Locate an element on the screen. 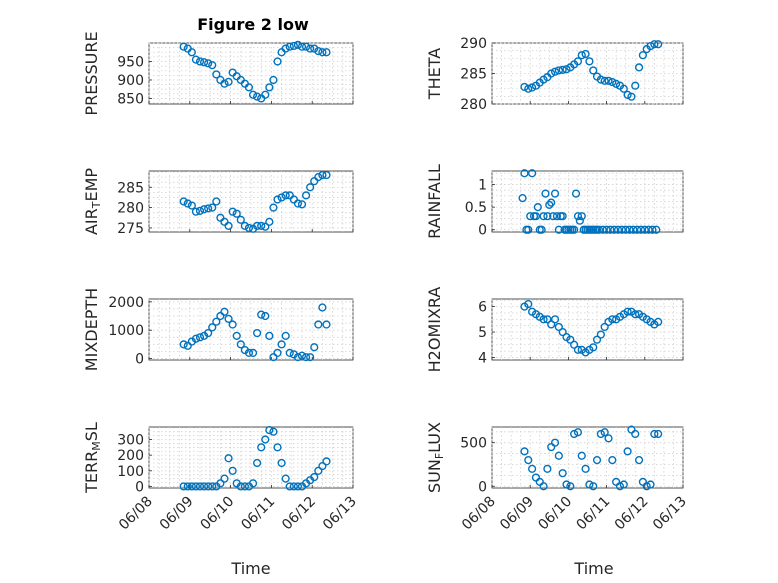  subplot-6: 4 5 6 H2OMIXRA is located at coordinates (554, 329).